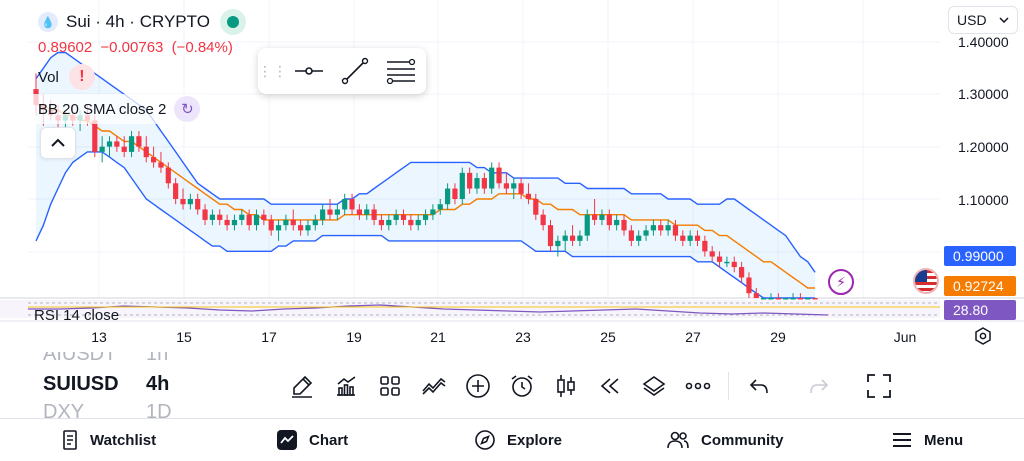 Image resolution: width=1024 pixels, height=461 pixels. What do you see at coordinates (355, 71) in the screenshot?
I see `trend-line-tool-icon` at bounding box center [355, 71].